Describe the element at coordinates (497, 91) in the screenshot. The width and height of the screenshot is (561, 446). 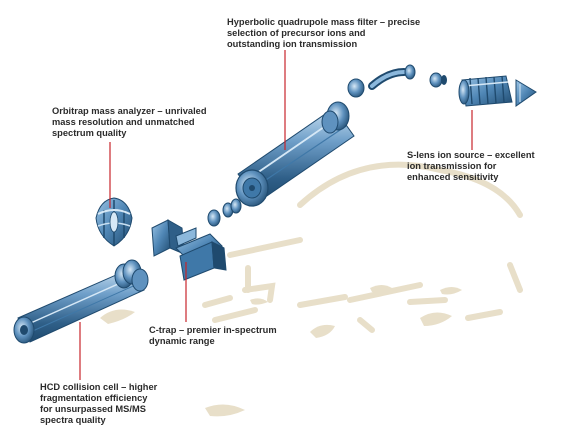
I see `s-lens-ion-source` at that location.